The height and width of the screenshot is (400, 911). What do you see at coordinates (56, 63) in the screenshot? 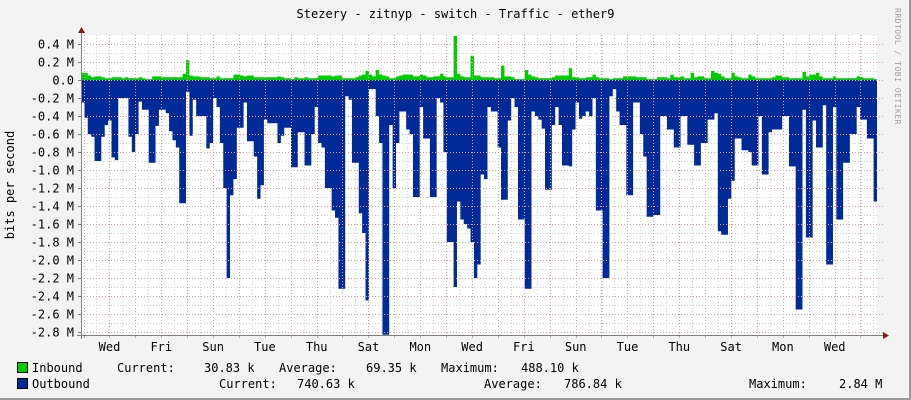
I see `y-tick-label: 0.2 M` at bounding box center [56, 63].